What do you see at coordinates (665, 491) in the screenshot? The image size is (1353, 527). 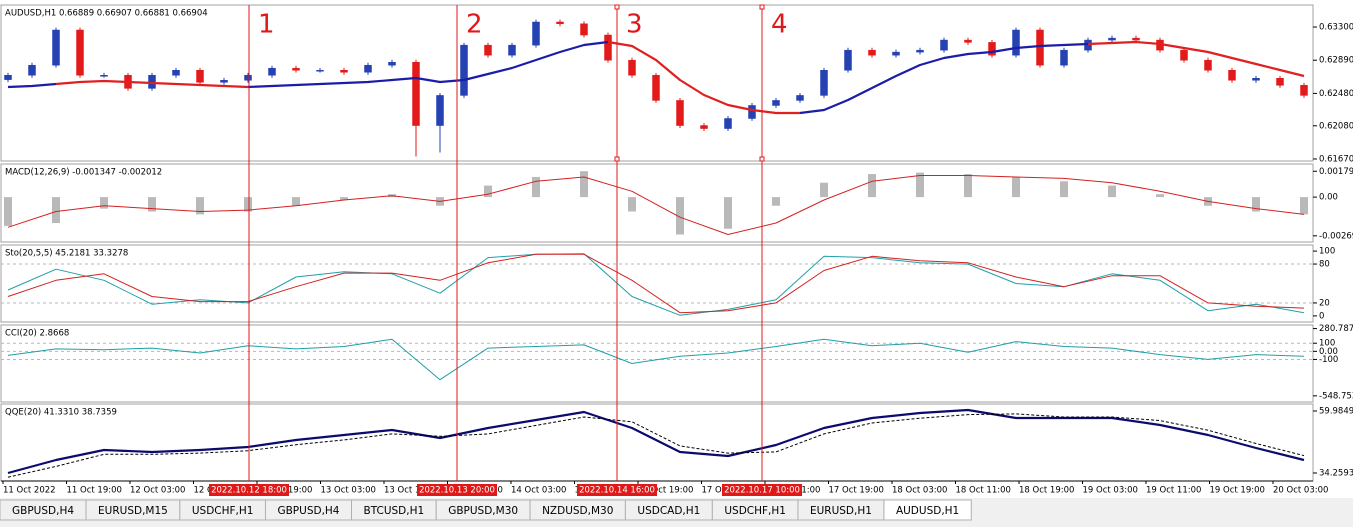 I see `time-label: 14 Oct 19:00` at bounding box center [665, 491].